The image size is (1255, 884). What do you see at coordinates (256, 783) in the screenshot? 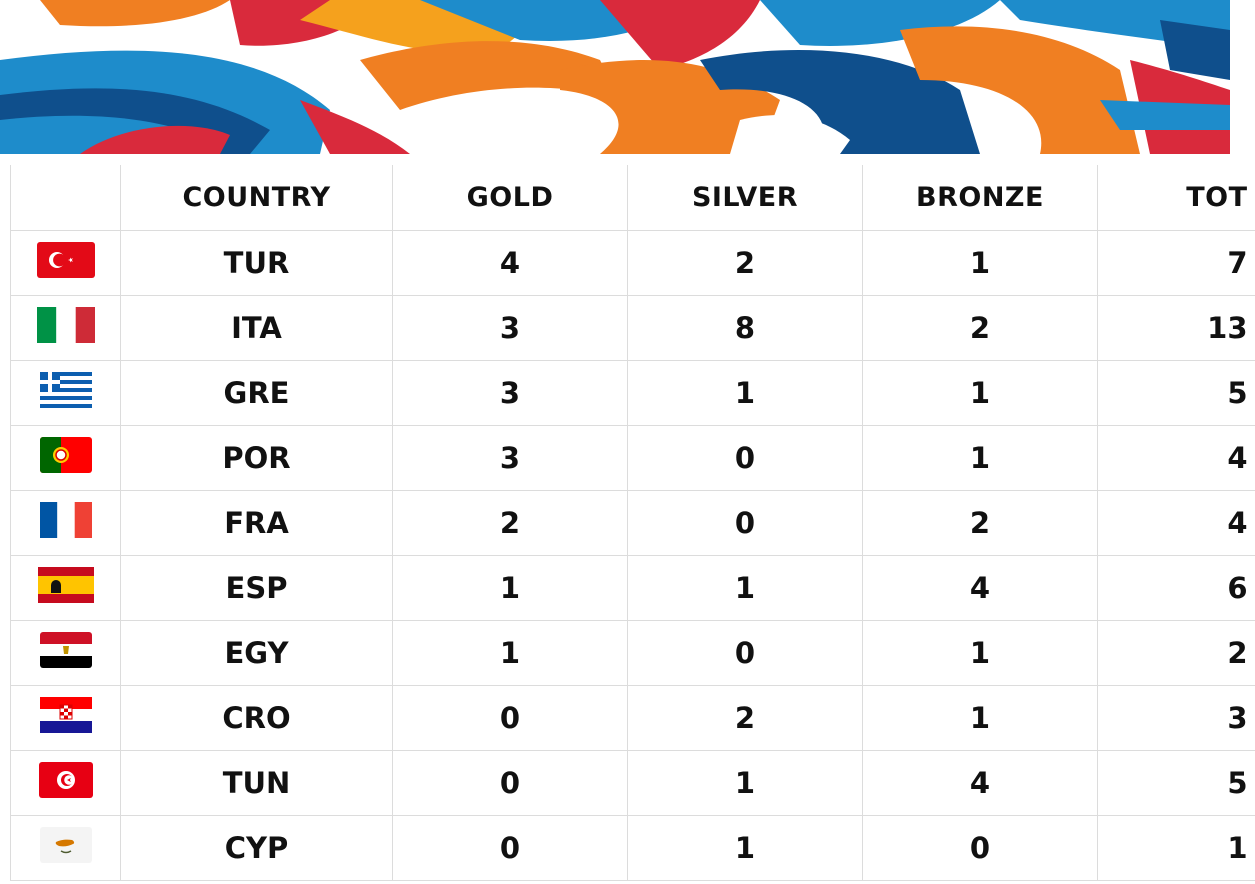
I see `country-cell: TUN` at bounding box center [256, 783].